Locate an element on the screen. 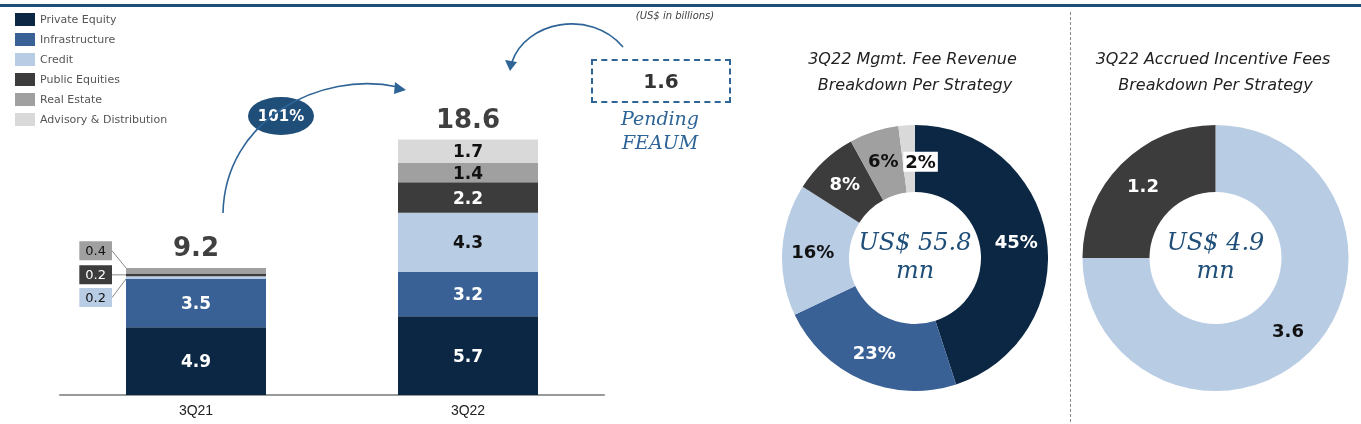 The image size is (1361, 424). data-label: 23% is located at coordinates (874, 352).